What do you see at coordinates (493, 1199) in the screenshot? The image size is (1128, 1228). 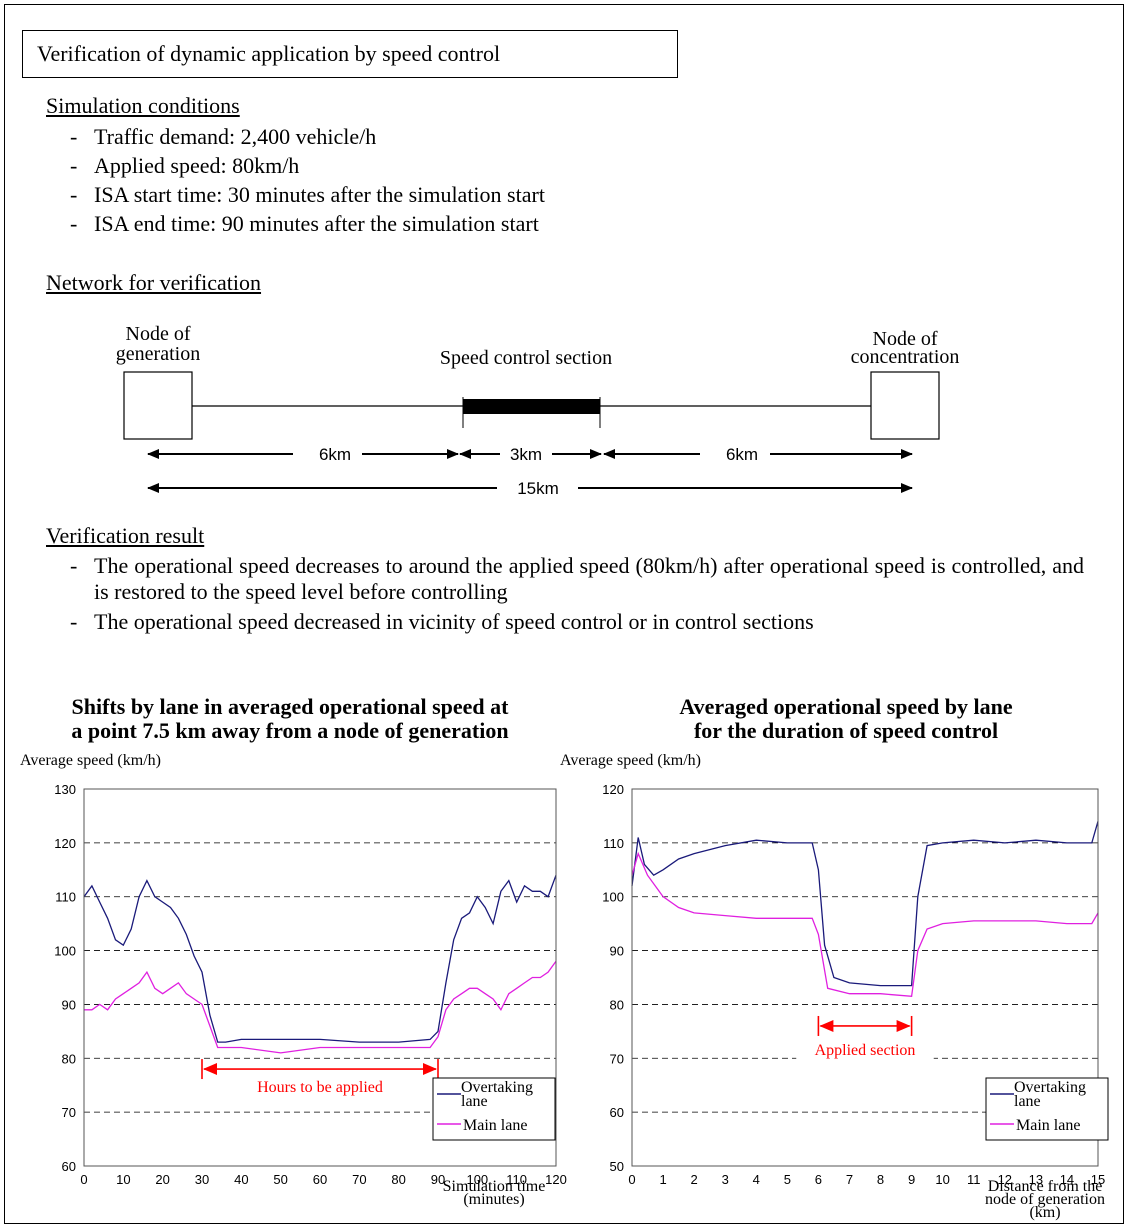 I see `x-axis-label: (minutes)` at bounding box center [493, 1199].